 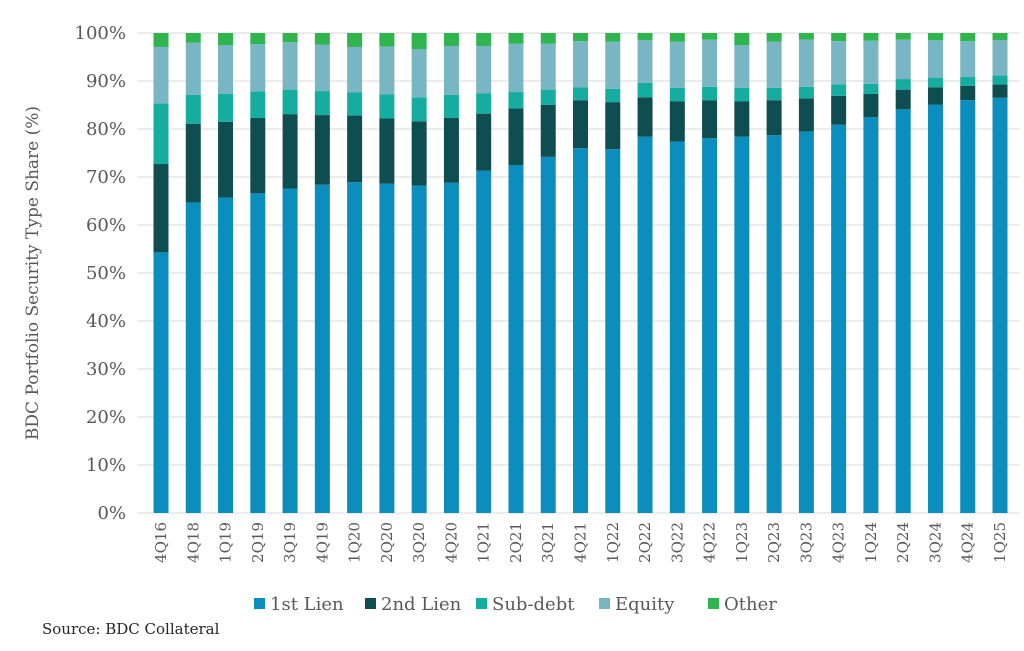 I want to click on x-tick-label: 4Q24, so click(x=968, y=542).